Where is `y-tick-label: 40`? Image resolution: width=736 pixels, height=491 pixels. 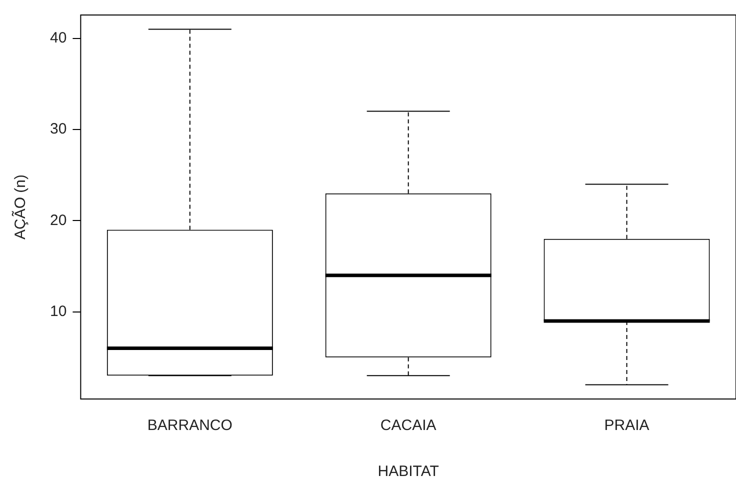
y-tick-label: 40 is located at coordinates (58, 37).